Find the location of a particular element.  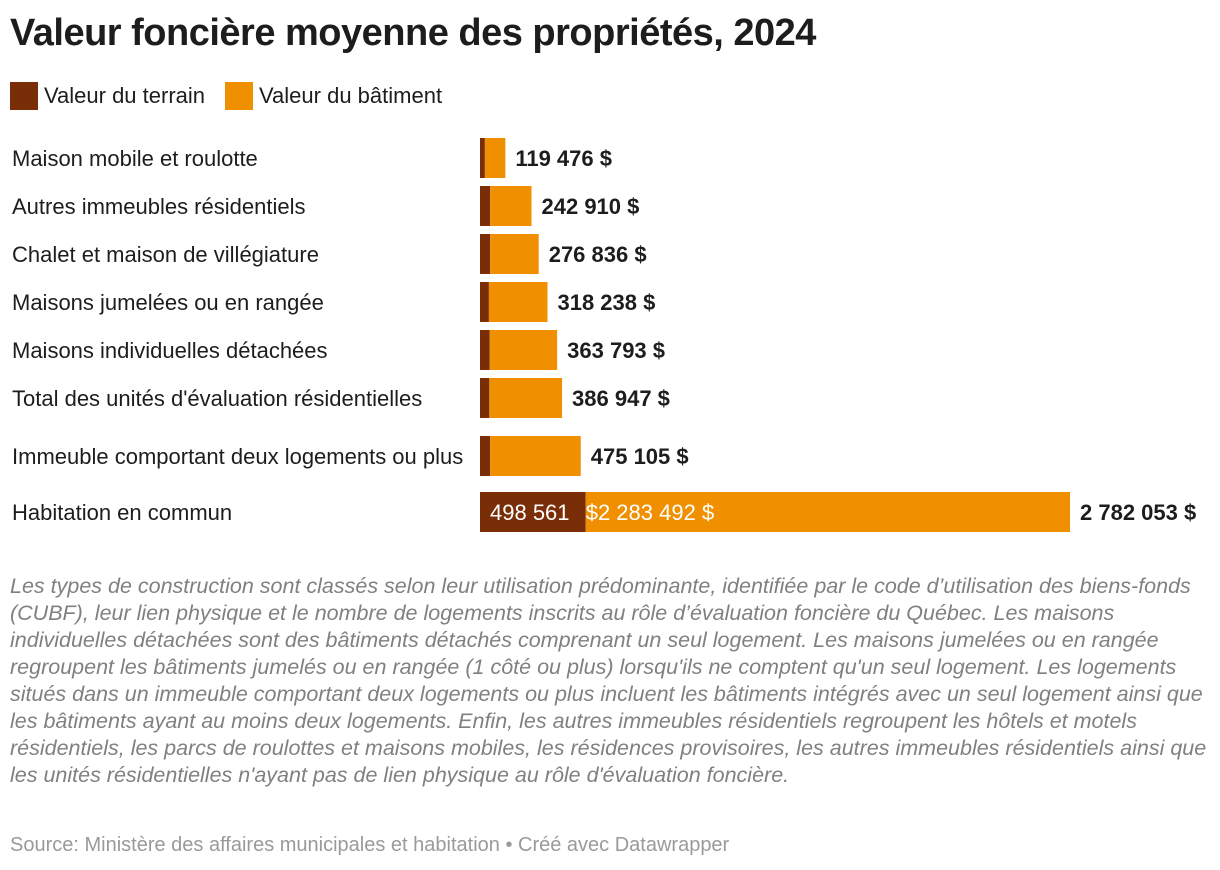

legend-swatch-batiment is located at coordinates (239, 96).